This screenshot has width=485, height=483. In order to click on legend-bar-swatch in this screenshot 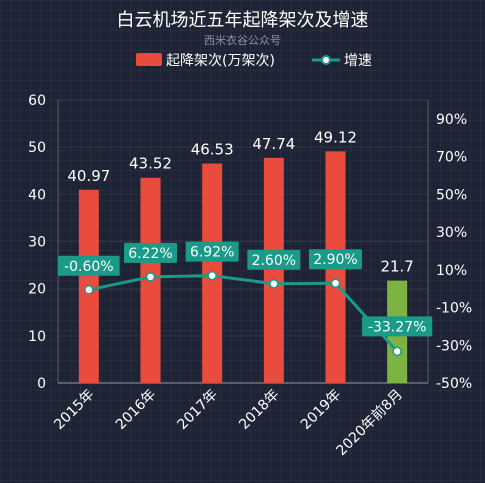, I will do `click(149, 59)`.